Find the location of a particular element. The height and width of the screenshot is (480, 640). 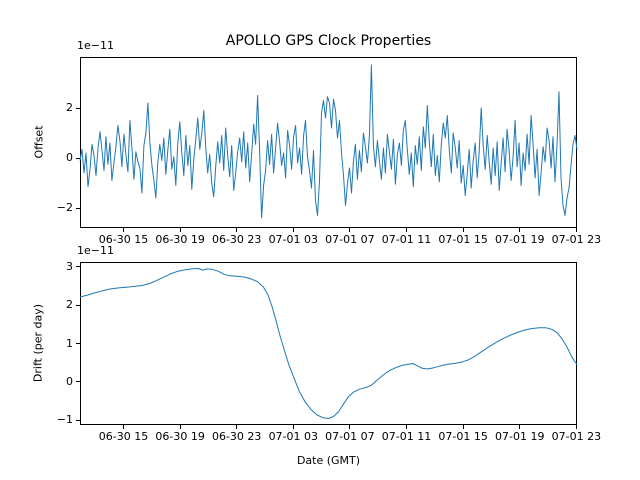

offset-x-tick-label: 07-01 19 is located at coordinates (520, 239).